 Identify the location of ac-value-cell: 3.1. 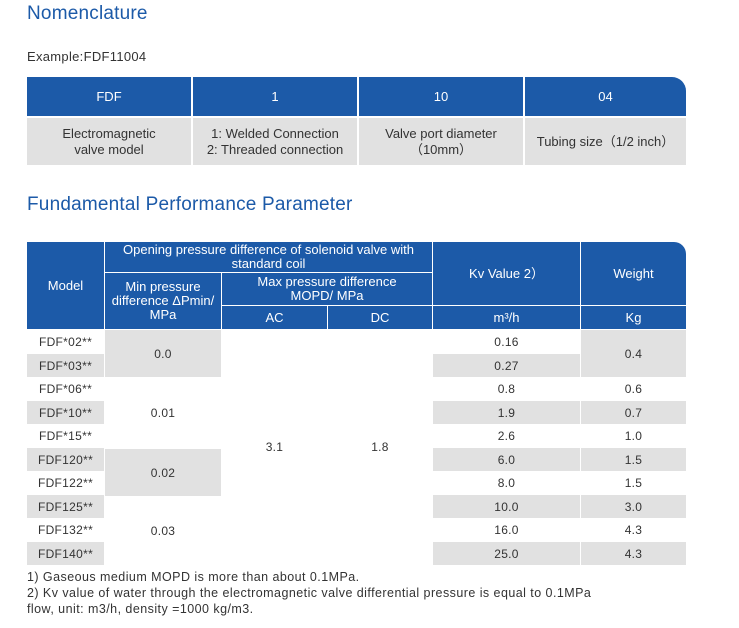
(274, 447).